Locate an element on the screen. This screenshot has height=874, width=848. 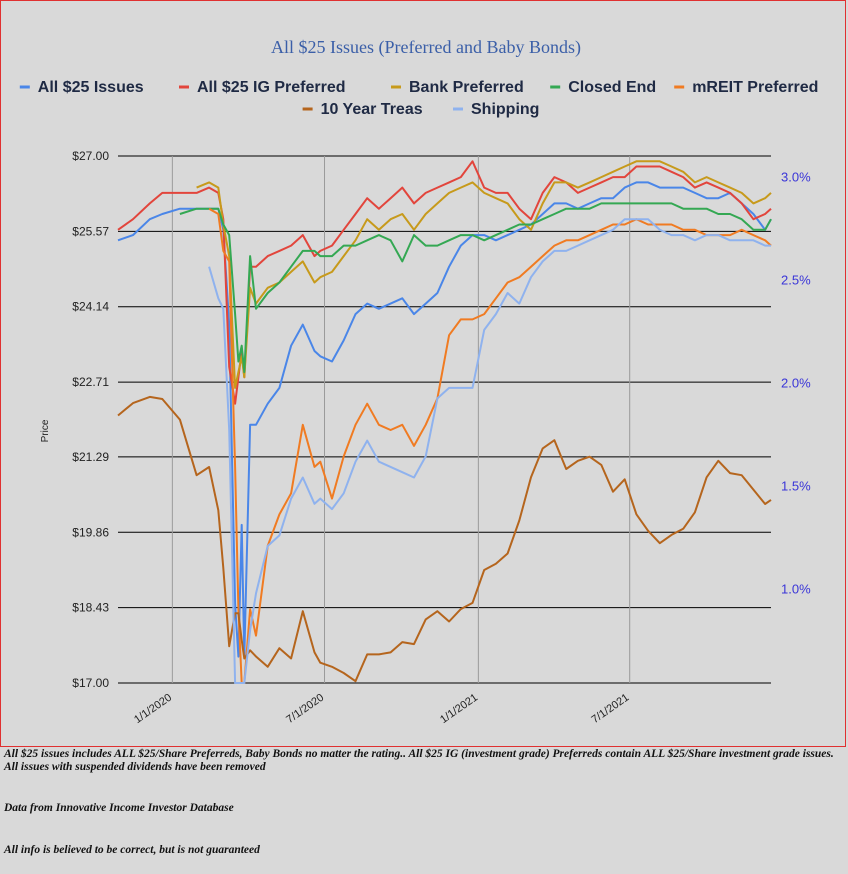
y-left-tick-label: $25.57 is located at coordinates (90, 231).